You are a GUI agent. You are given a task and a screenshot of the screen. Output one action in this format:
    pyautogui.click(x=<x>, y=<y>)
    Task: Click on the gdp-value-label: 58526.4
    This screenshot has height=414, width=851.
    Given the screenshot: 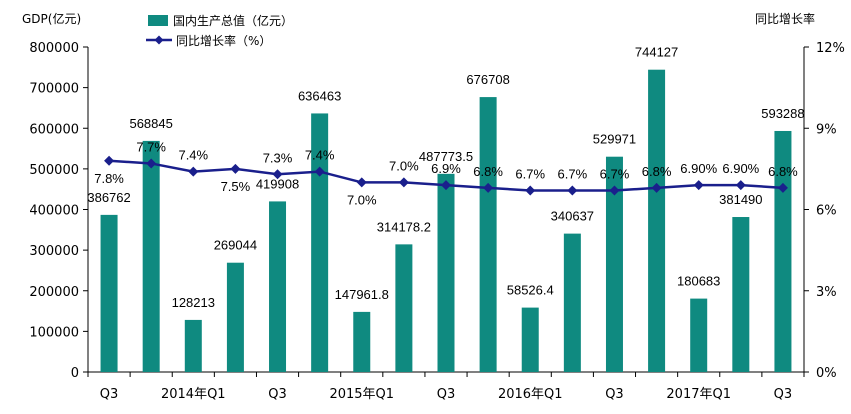 What is the action you would take?
    pyautogui.click(x=530, y=290)
    